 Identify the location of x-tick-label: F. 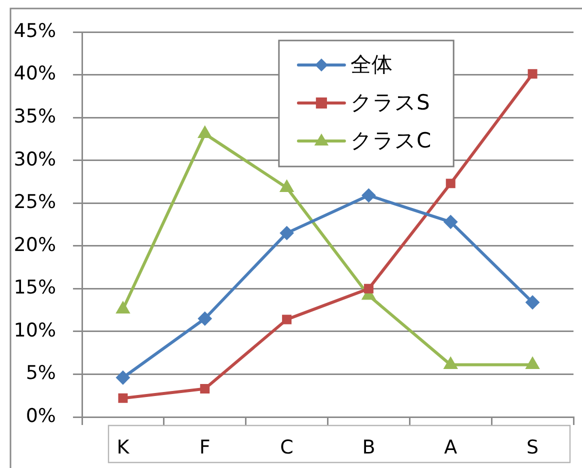
(204, 447).